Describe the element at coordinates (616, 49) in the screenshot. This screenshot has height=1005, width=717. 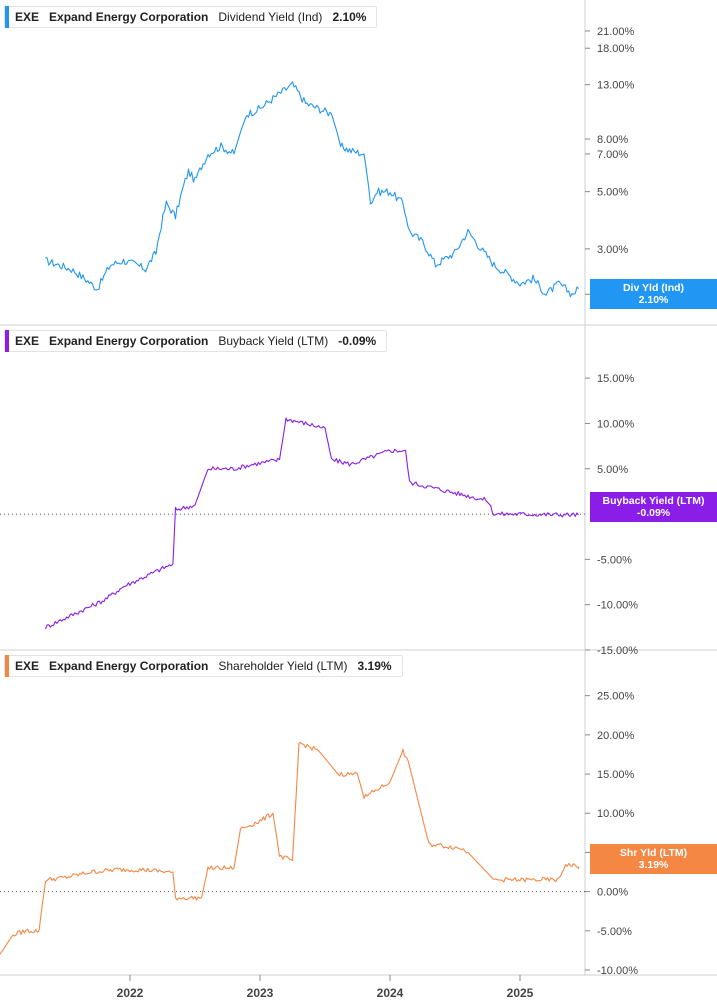
I see `y-tick-label: 18.00%` at that location.